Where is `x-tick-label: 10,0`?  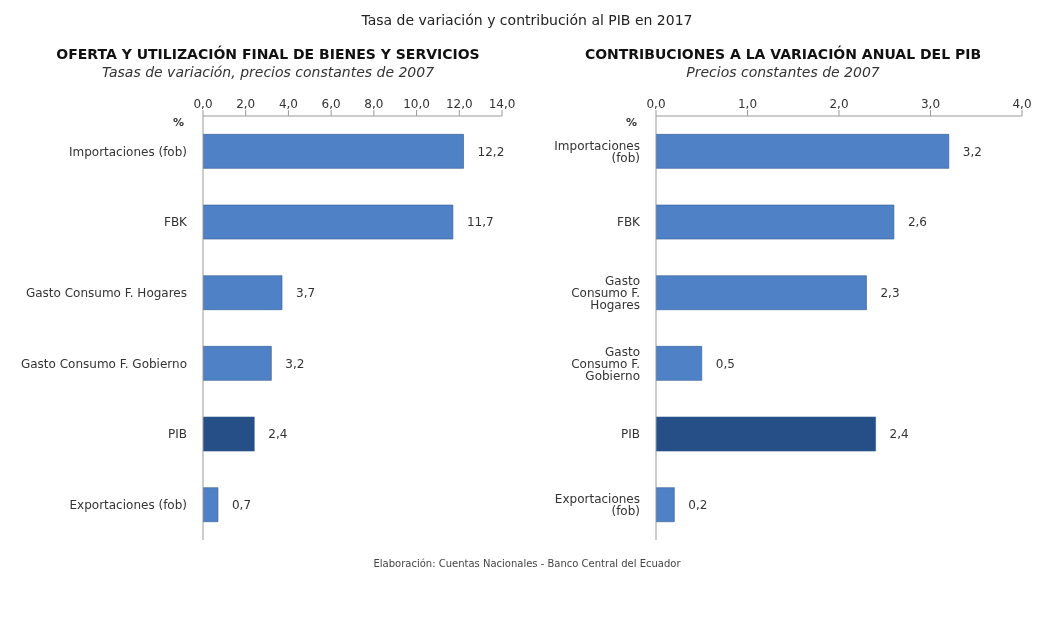 x-tick-label: 10,0 is located at coordinates (416, 104).